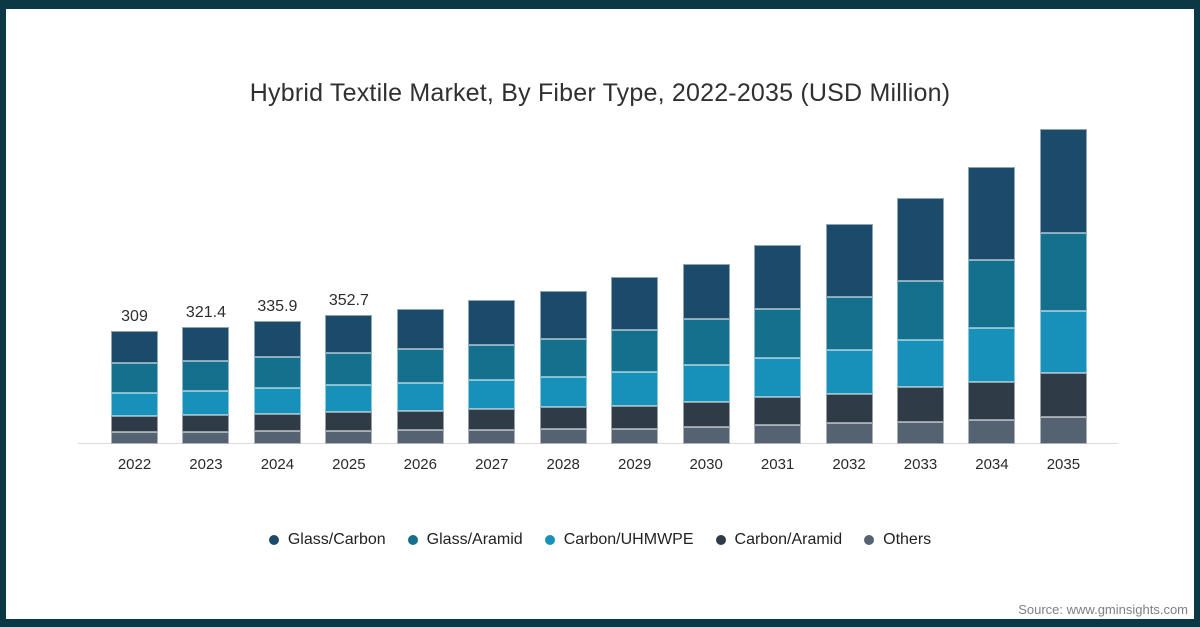 This screenshot has width=1200, height=627. I want to click on bar-2023: 321.4 2023, so click(206, 288).